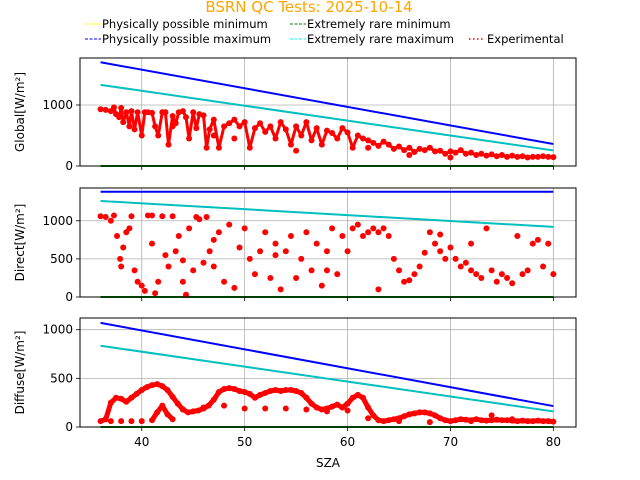 The image size is (640, 480). Describe the element at coordinates (525, 39) in the screenshot. I see `legend-label: Experimental` at that location.